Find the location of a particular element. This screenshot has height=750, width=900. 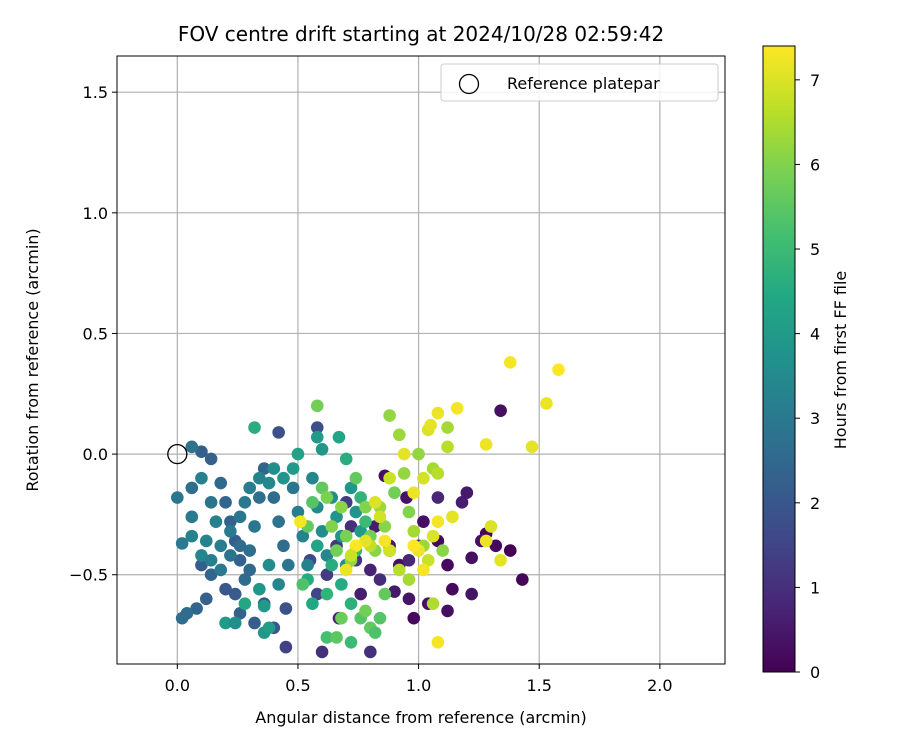

colorbar-tick-label: 1 is located at coordinates (815, 587).